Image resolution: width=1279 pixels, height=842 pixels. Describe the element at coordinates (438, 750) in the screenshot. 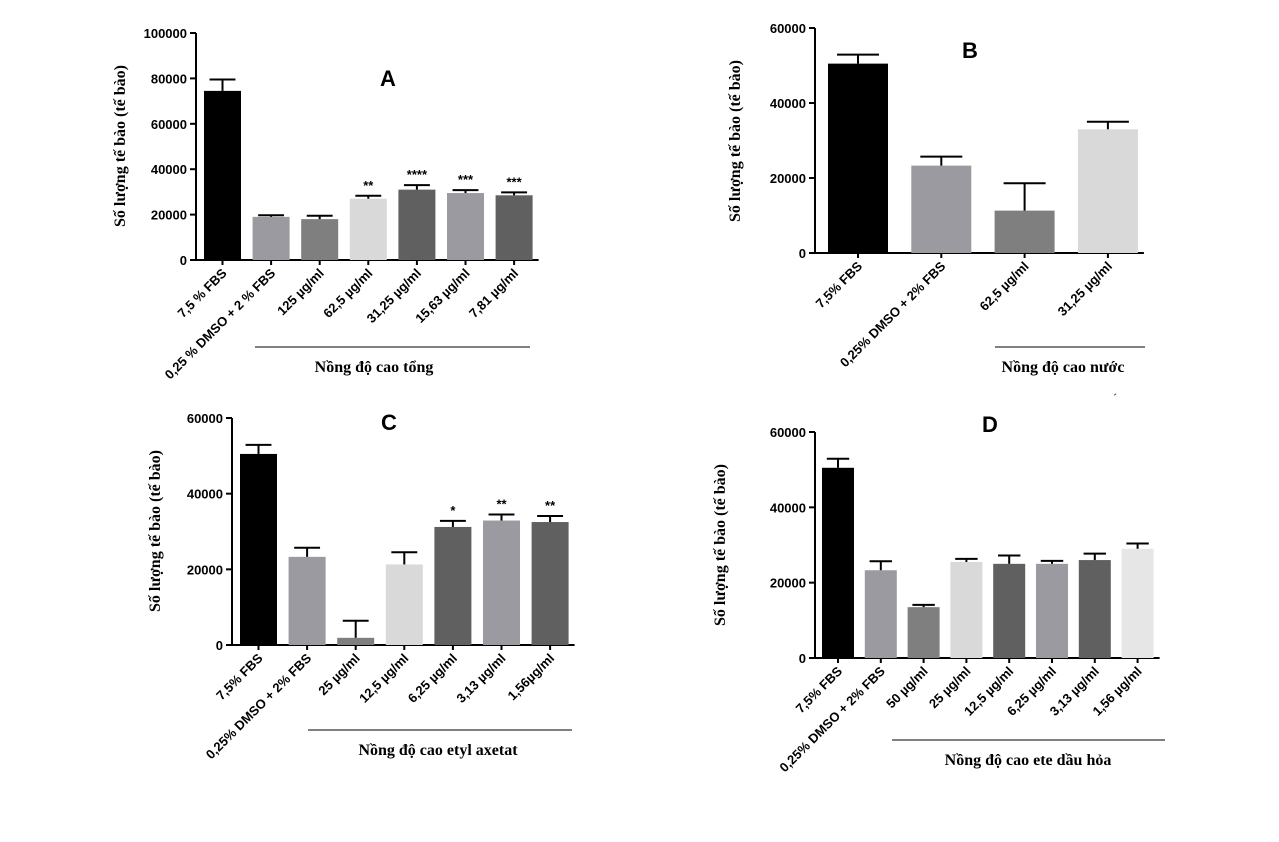

I see `x-axis-group-label: Nồng độ cao etyl axetat` at that location.